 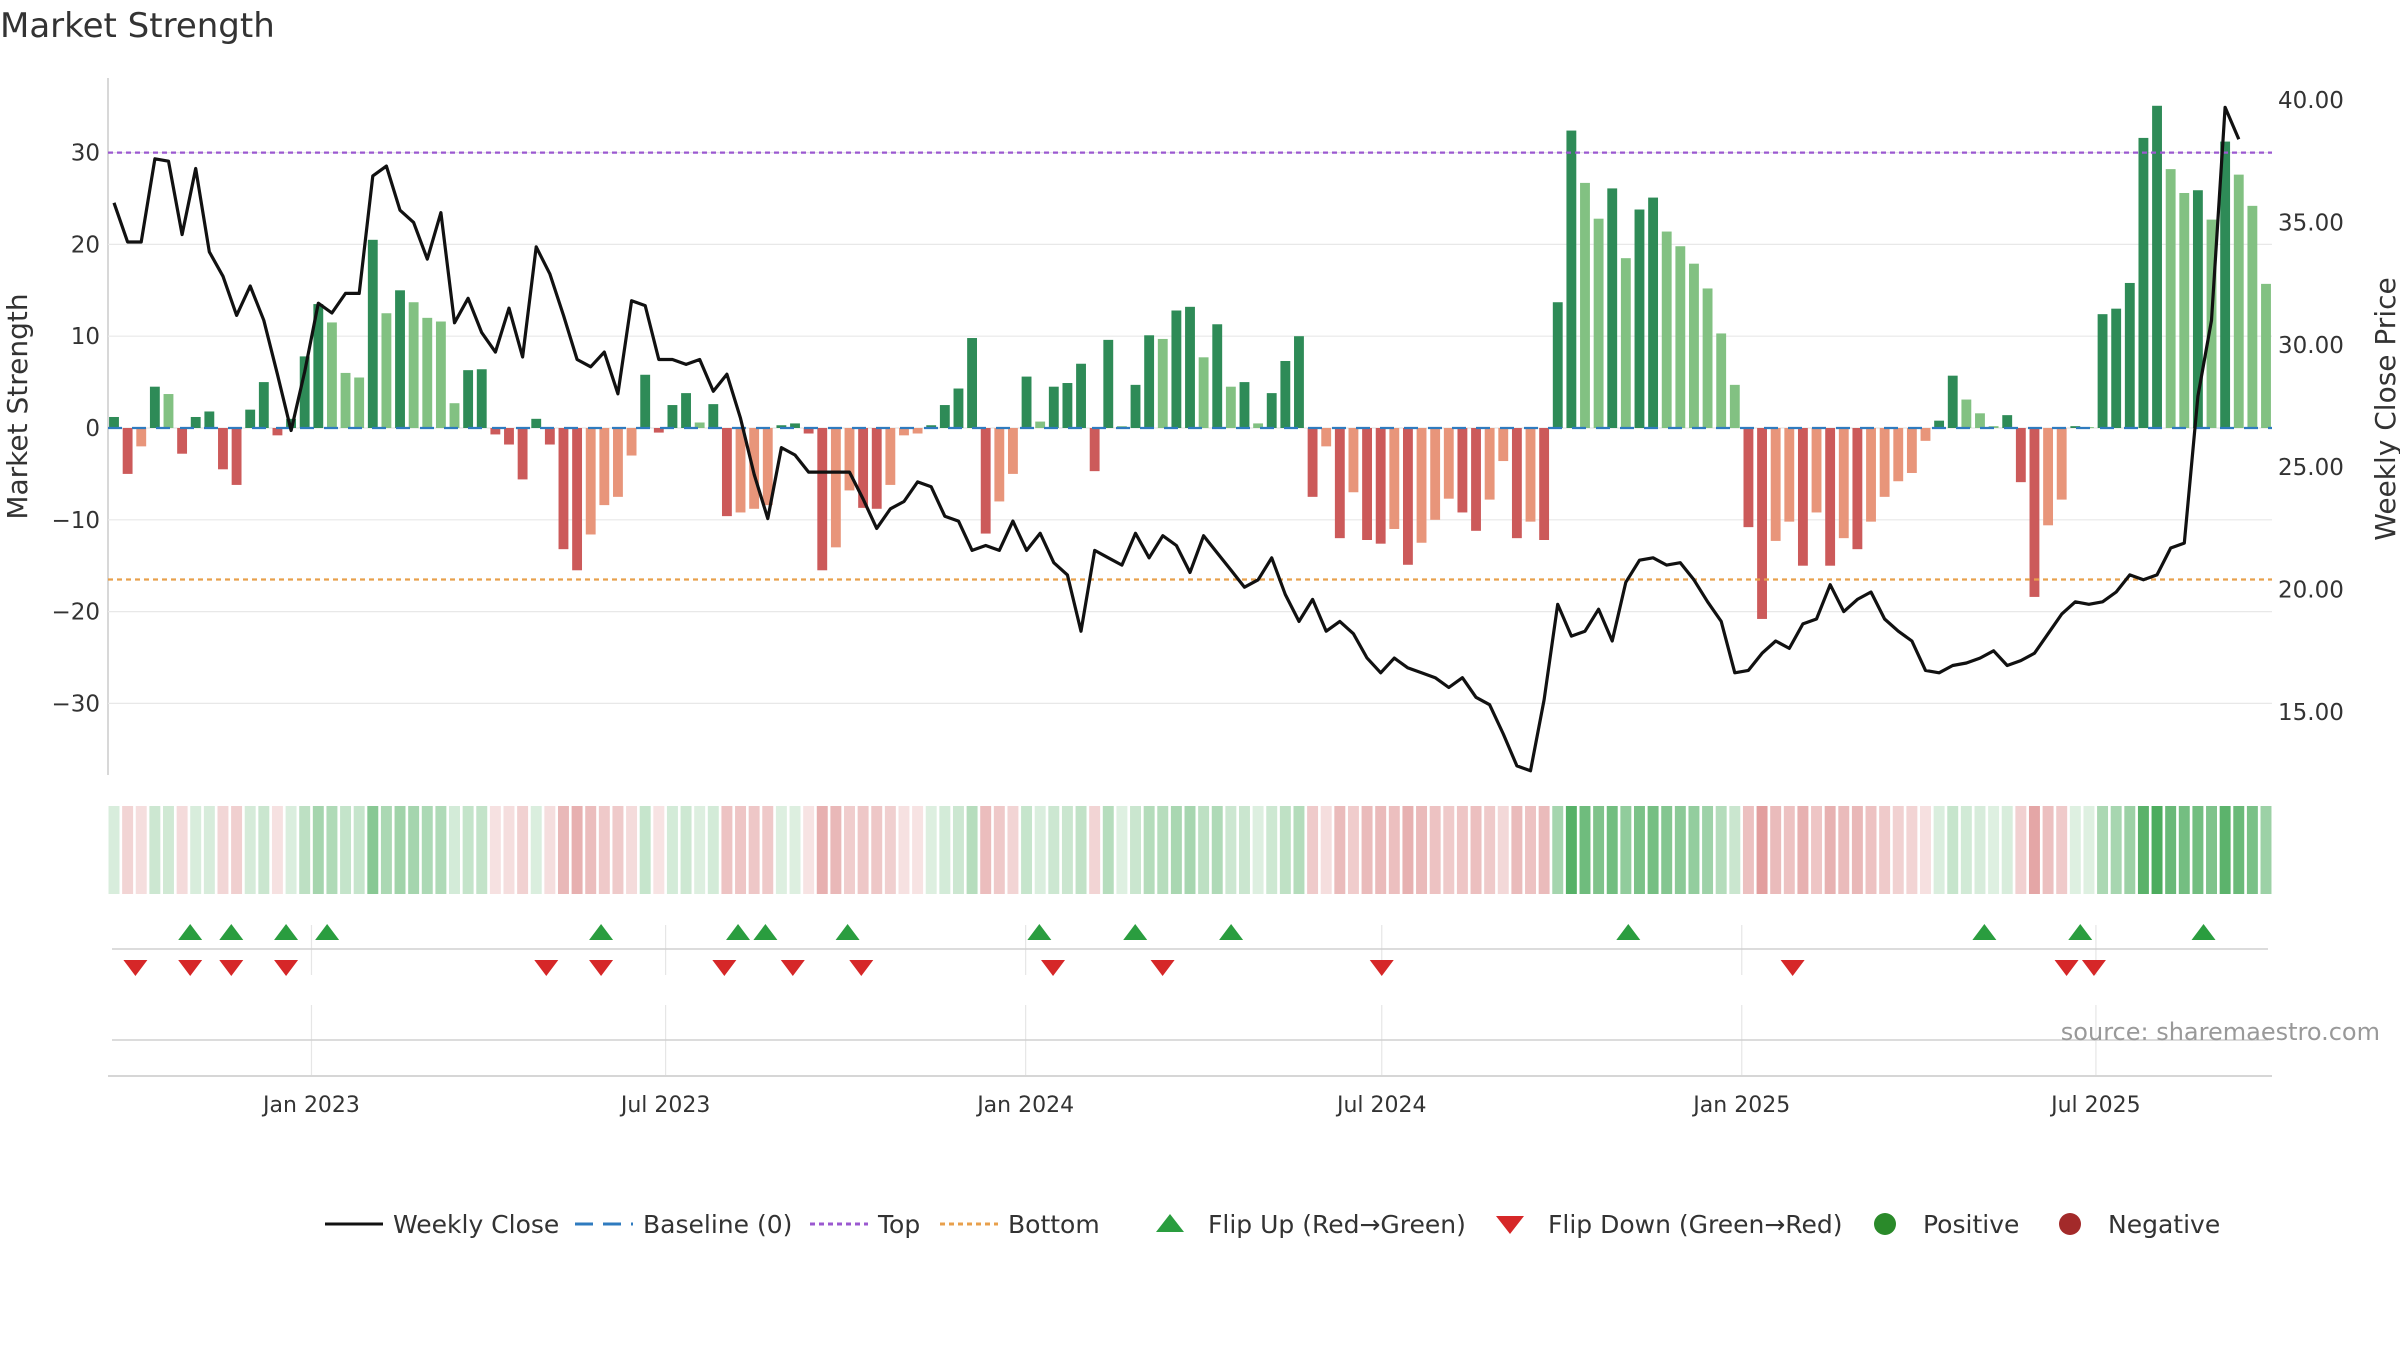 I want to click on y-tick-label: −10, so click(x=75, y=521).